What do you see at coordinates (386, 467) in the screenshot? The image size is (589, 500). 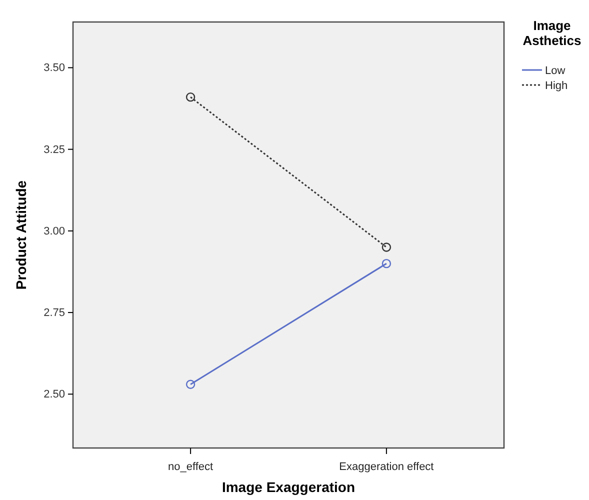 I see `x-tick-label: Exaggeration effect` at bounding box center [386, 467].